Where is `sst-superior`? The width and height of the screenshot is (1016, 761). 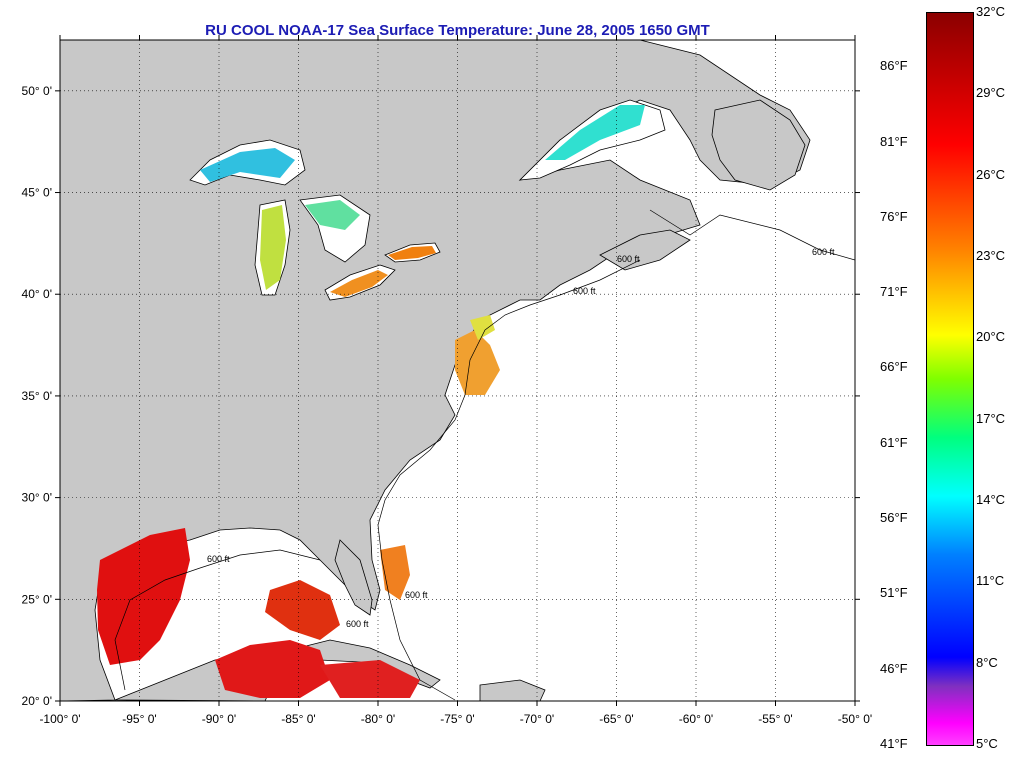 sst-superior is located at coordinates (247, 165).